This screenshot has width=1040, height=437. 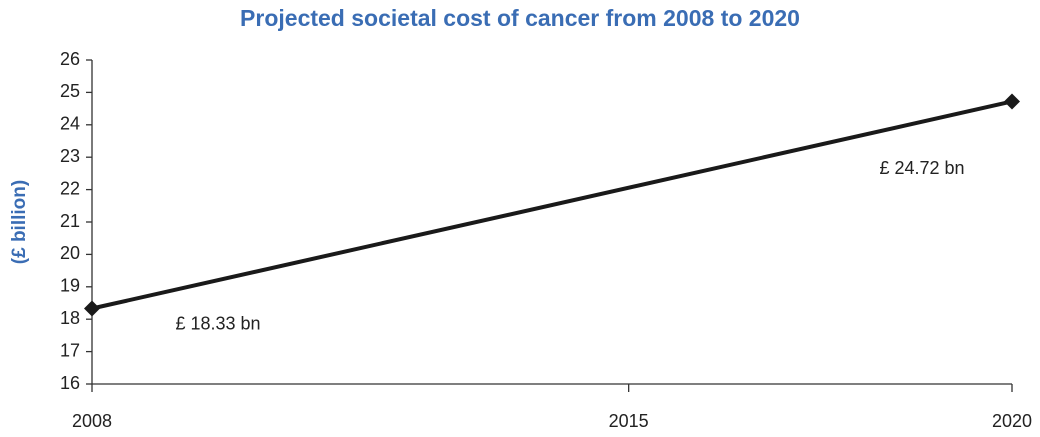 I want to click on data-label: £ 18.33 bn, so click(x=217, y=323).